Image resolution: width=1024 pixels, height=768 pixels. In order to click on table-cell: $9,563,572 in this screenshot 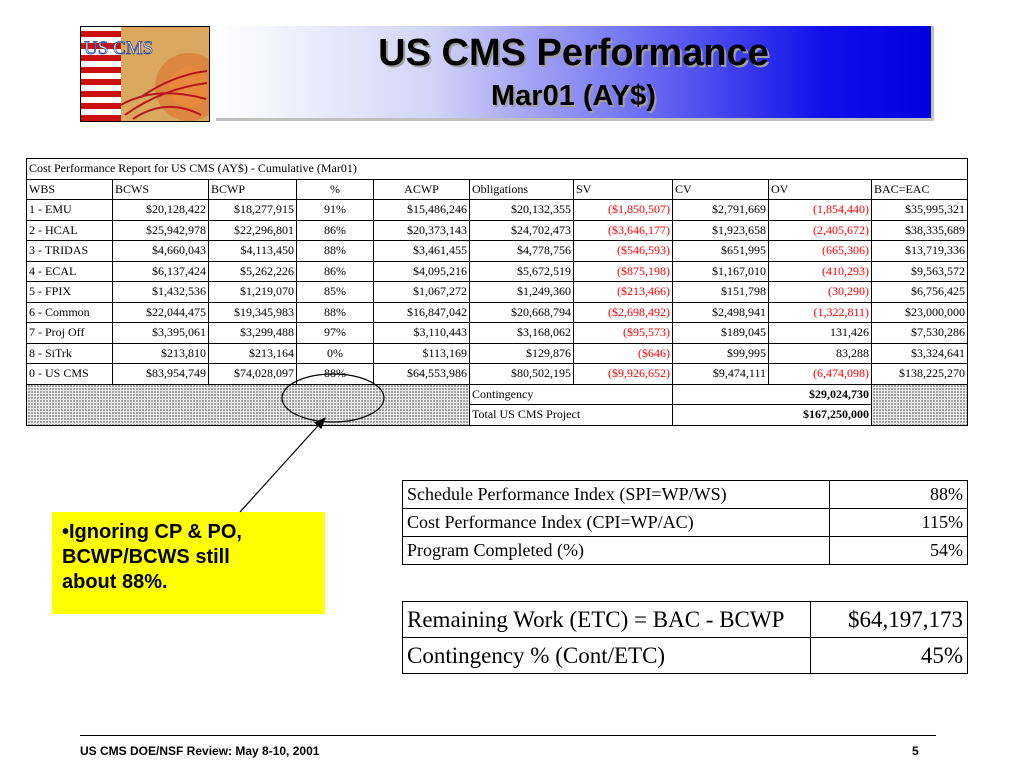, I will do `click(919, 271)`.